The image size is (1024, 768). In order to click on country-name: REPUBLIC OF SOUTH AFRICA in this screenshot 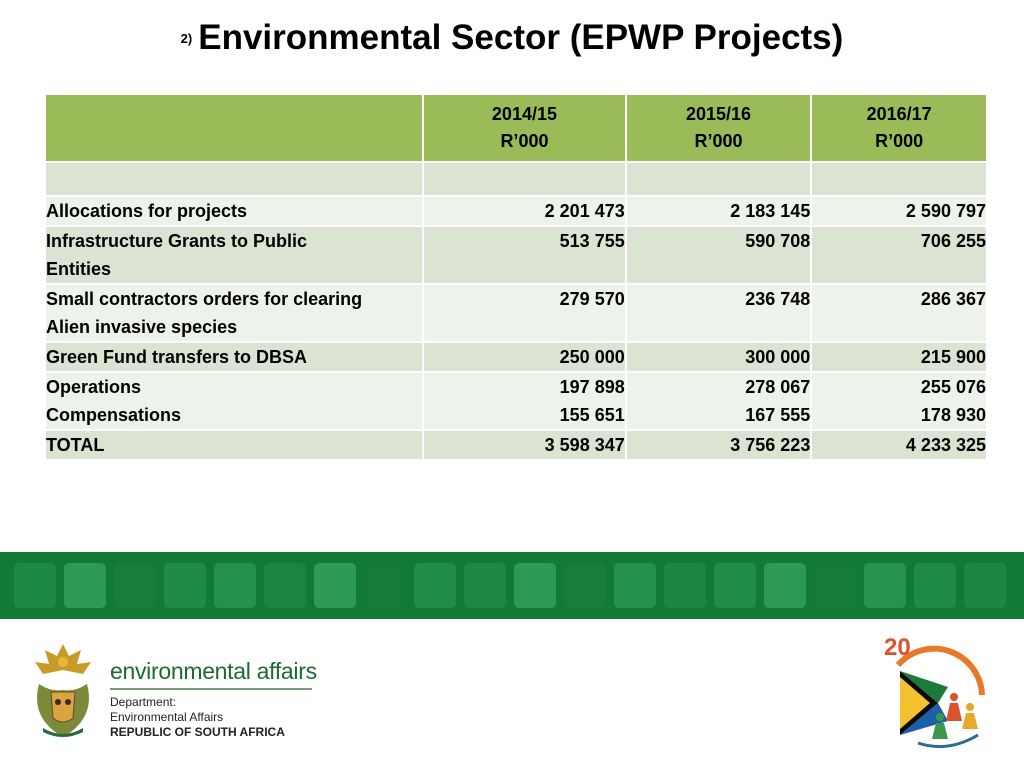, I will do `click(197, 732)`.